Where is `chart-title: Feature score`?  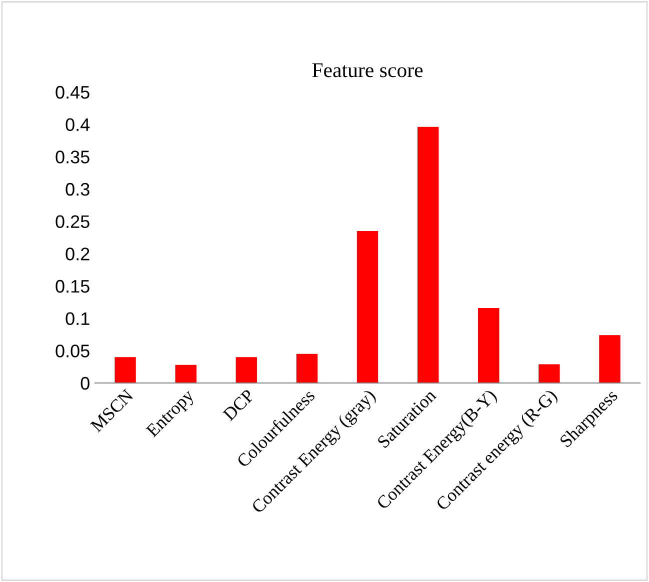 chart-title: Feature score is located at coordinates (367, 70).